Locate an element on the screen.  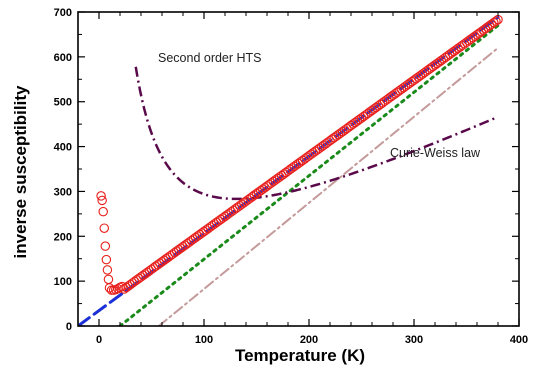
x-tick-label: 400 is located at coordinates (519, 340).